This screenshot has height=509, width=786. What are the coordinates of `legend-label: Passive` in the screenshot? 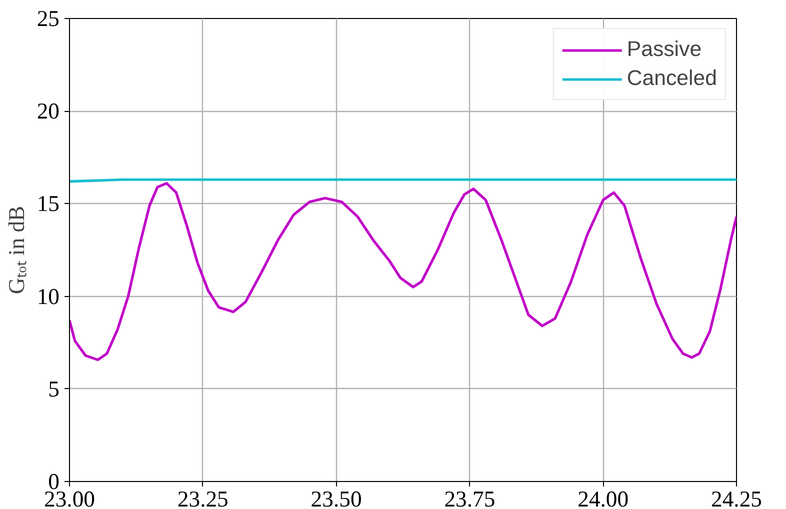 It's located at (664, 49).